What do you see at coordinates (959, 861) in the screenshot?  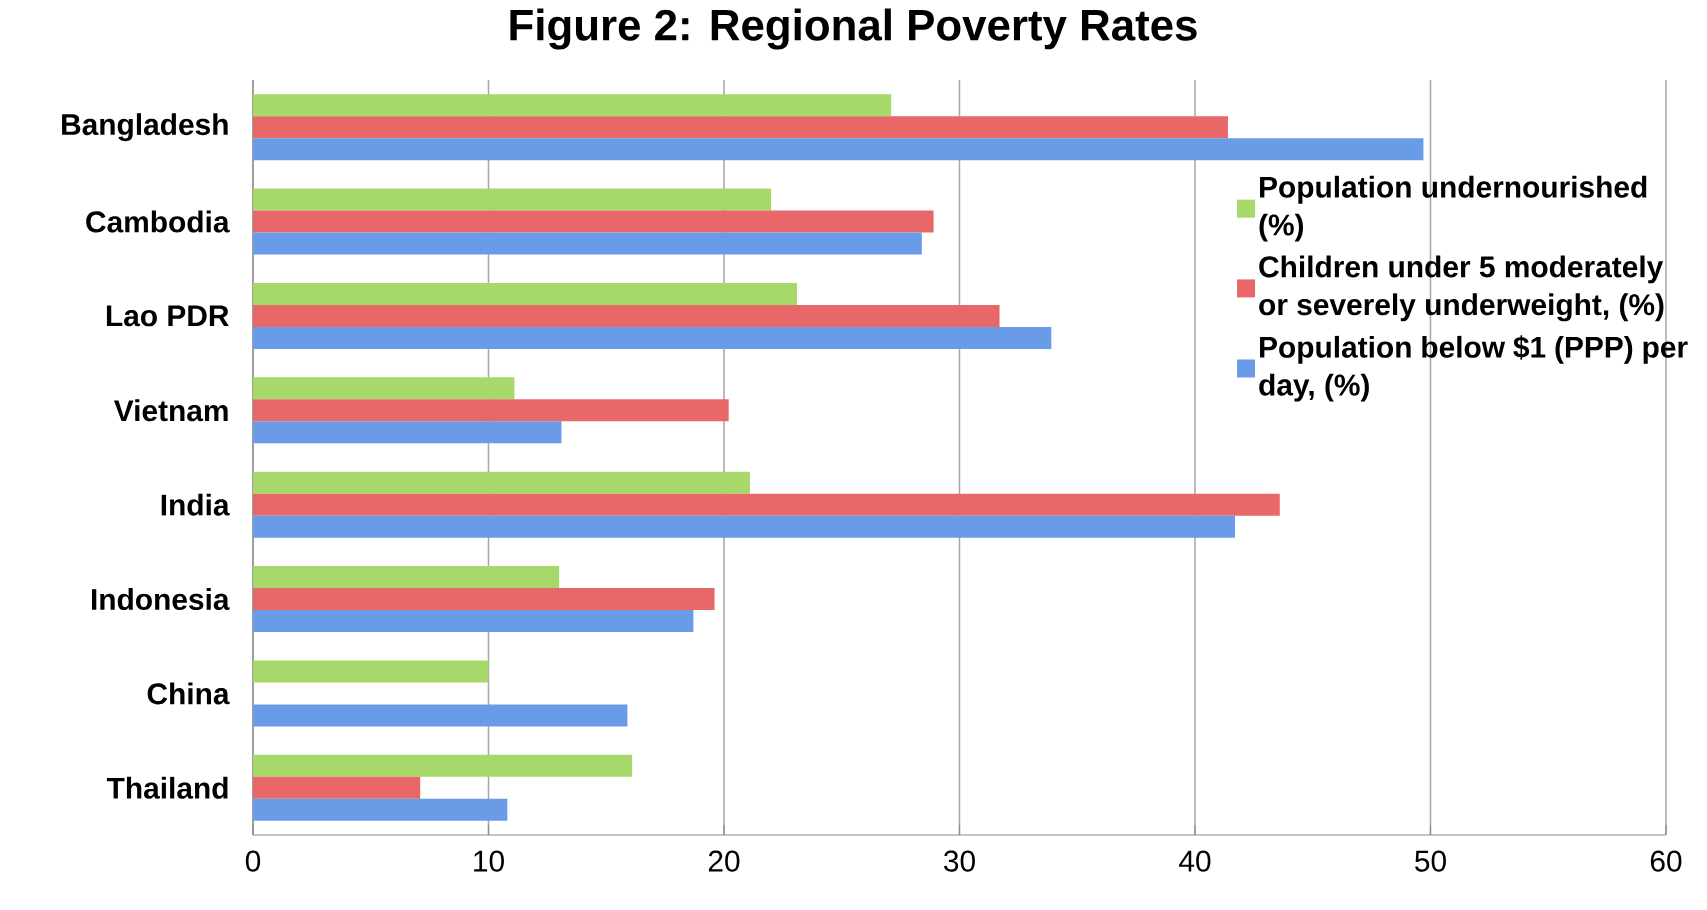 I see `x-tick-label: 30` at bounding box center [959, 861].